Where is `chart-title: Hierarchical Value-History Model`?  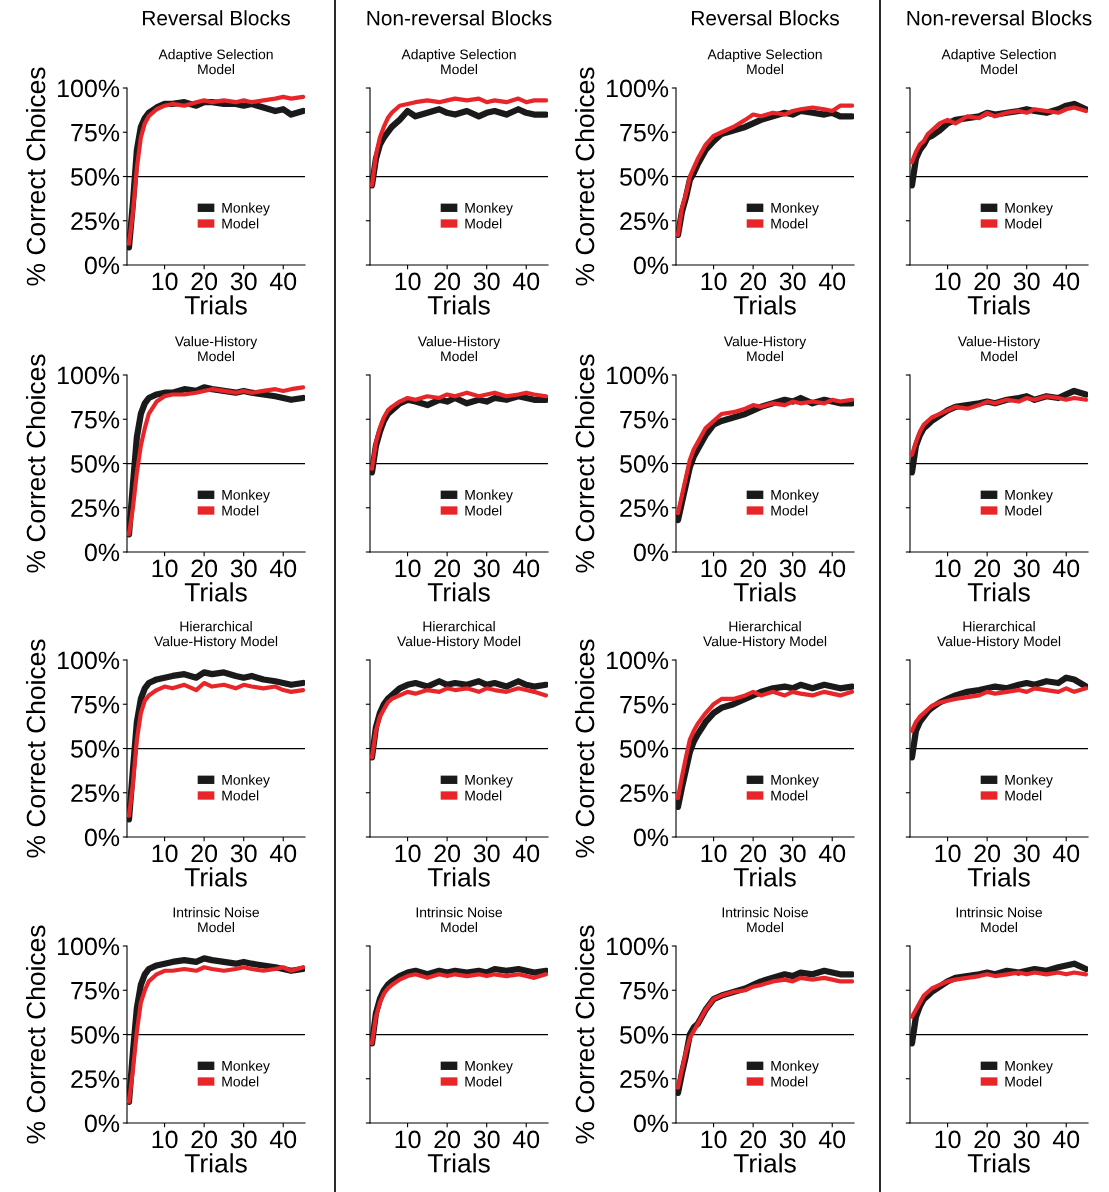
chart-title: Hierarchical Value-History Model is located at coordinates (999, 635).